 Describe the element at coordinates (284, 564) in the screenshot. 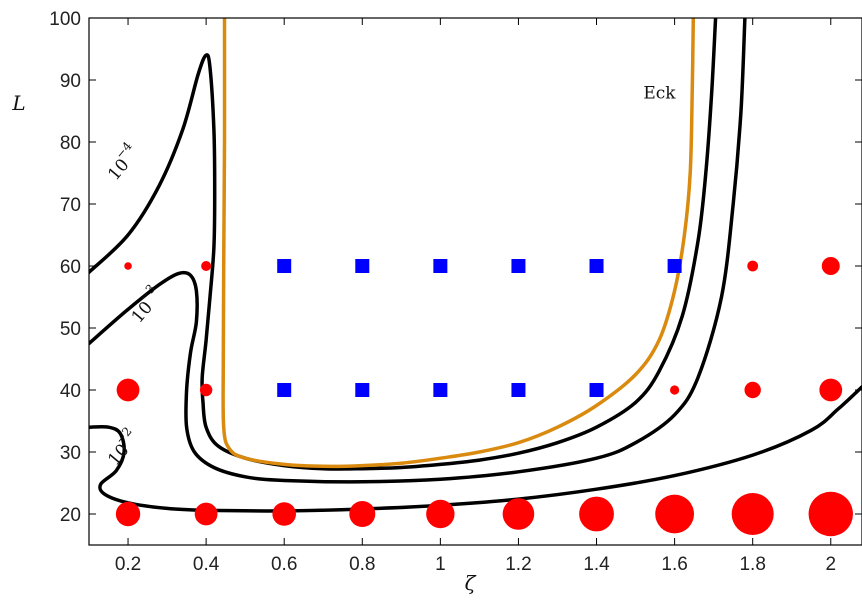

I see `x-tick-label: 0.6` at that location.